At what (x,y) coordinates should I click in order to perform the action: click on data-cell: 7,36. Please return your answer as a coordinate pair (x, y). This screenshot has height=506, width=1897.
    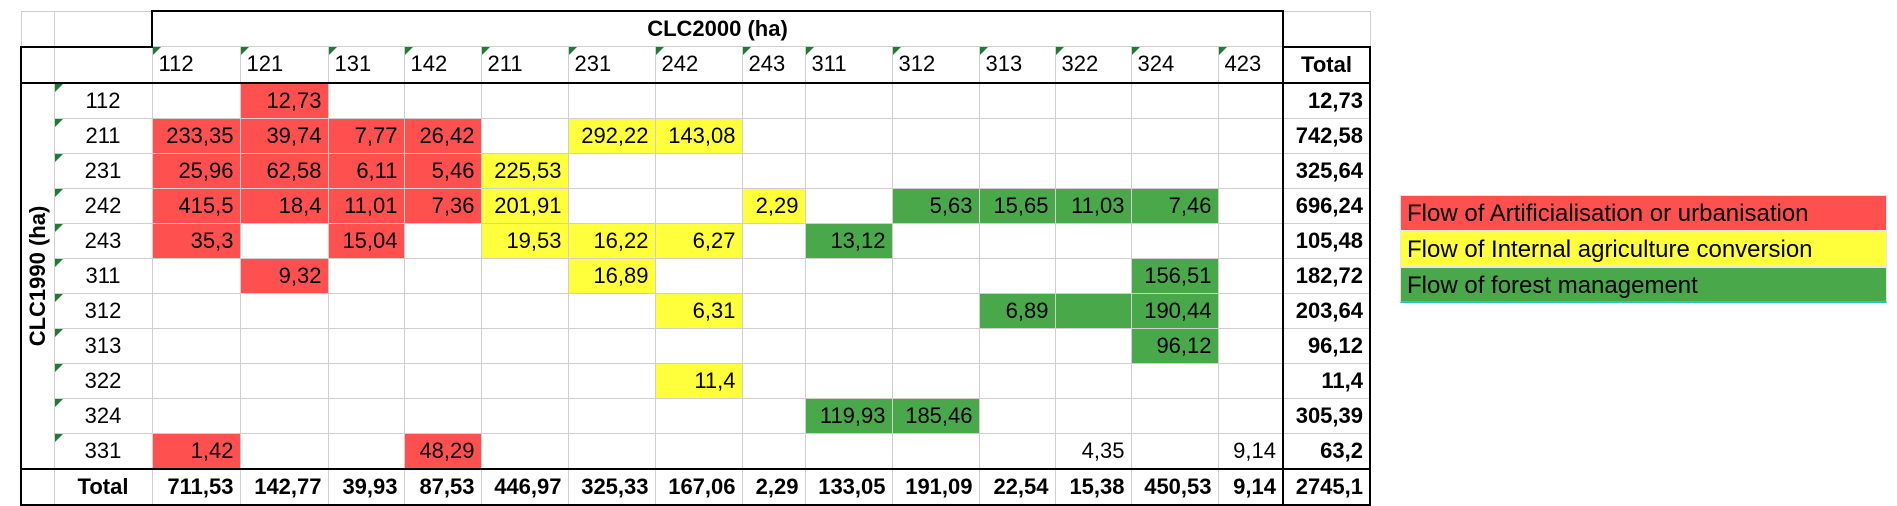
    Looking at the image, I should click on (442, 205).